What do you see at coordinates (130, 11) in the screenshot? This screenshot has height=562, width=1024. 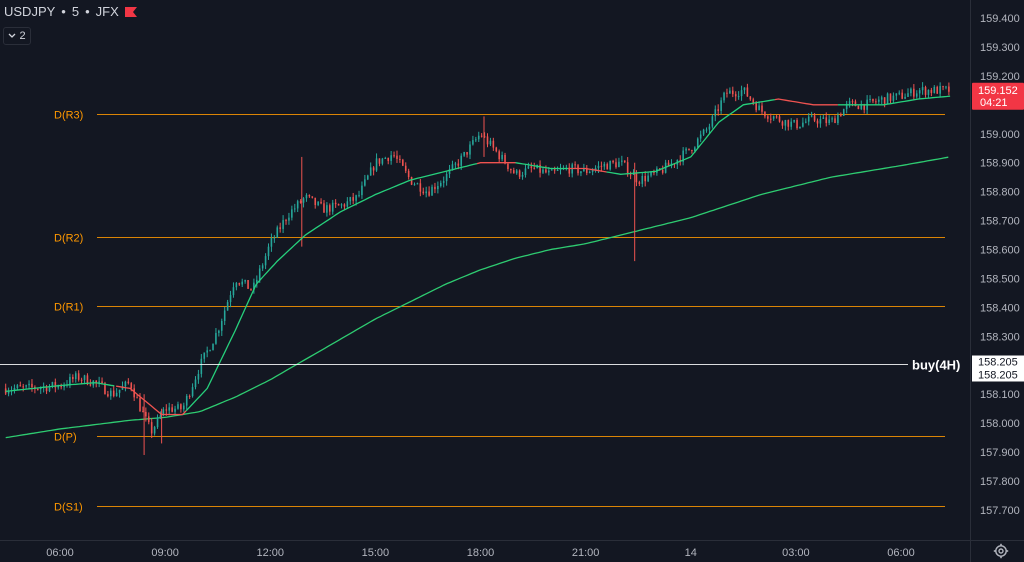 I see `flag-icon` at bounding box center [130, 11].